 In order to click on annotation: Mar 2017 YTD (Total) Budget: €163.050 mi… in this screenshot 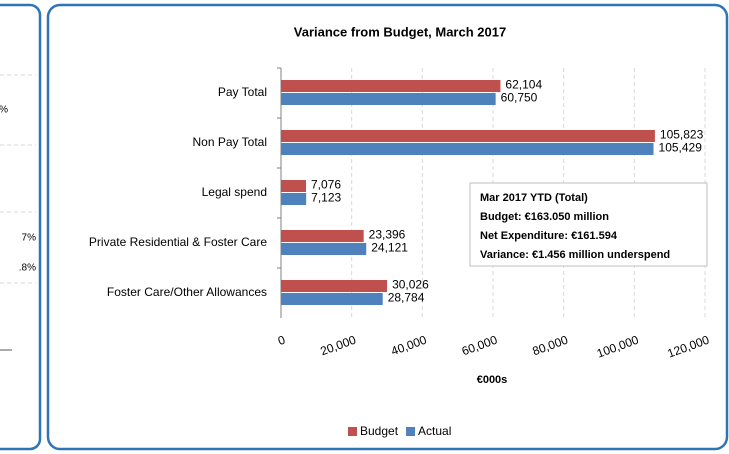, I will do `click(588, 224)`.